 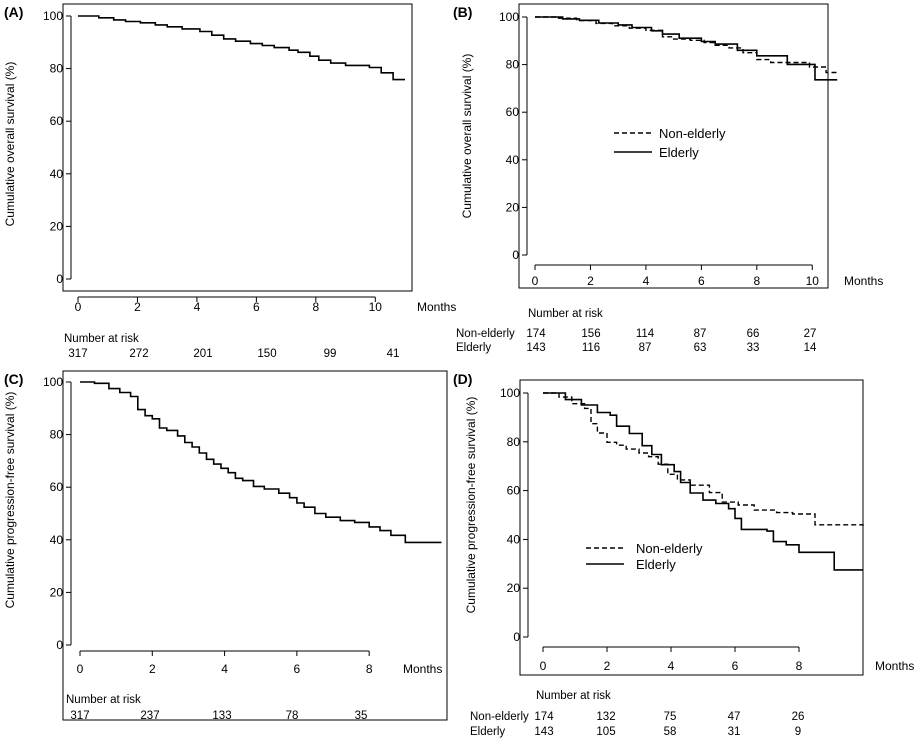 I want to click on panel-c-risk-value: 133, so click(x=221, y=716).